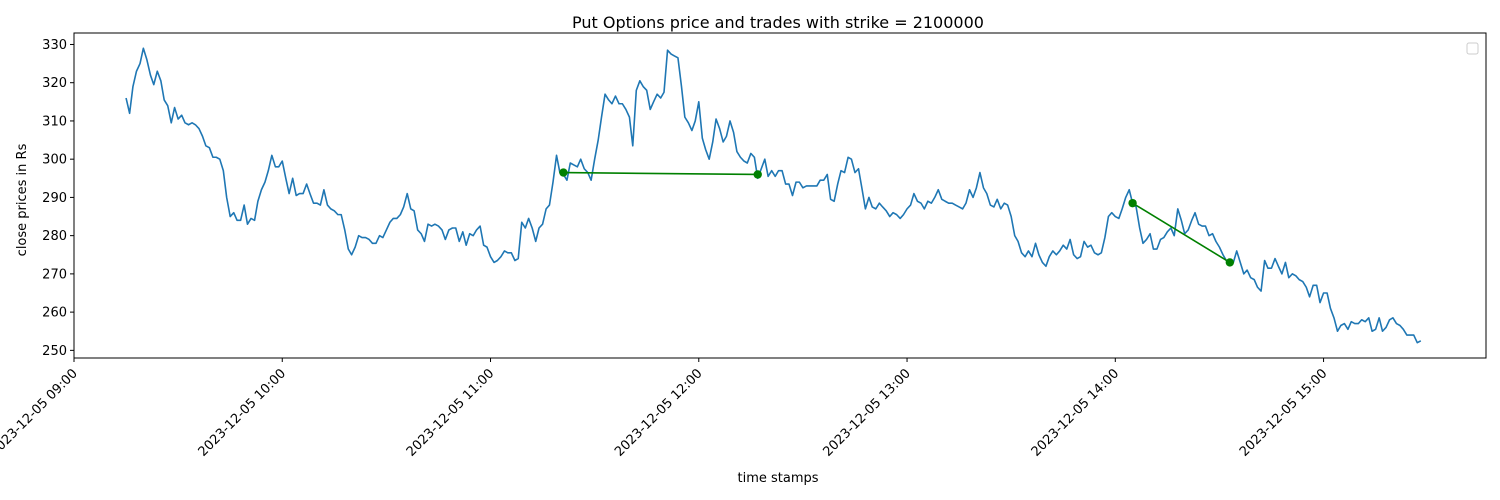 The image size is (1500, 500). Describe the element at coordinates (242, 412) in the screenshot. I see `x-tick-label: 2023-12-05 10:00` at that location.